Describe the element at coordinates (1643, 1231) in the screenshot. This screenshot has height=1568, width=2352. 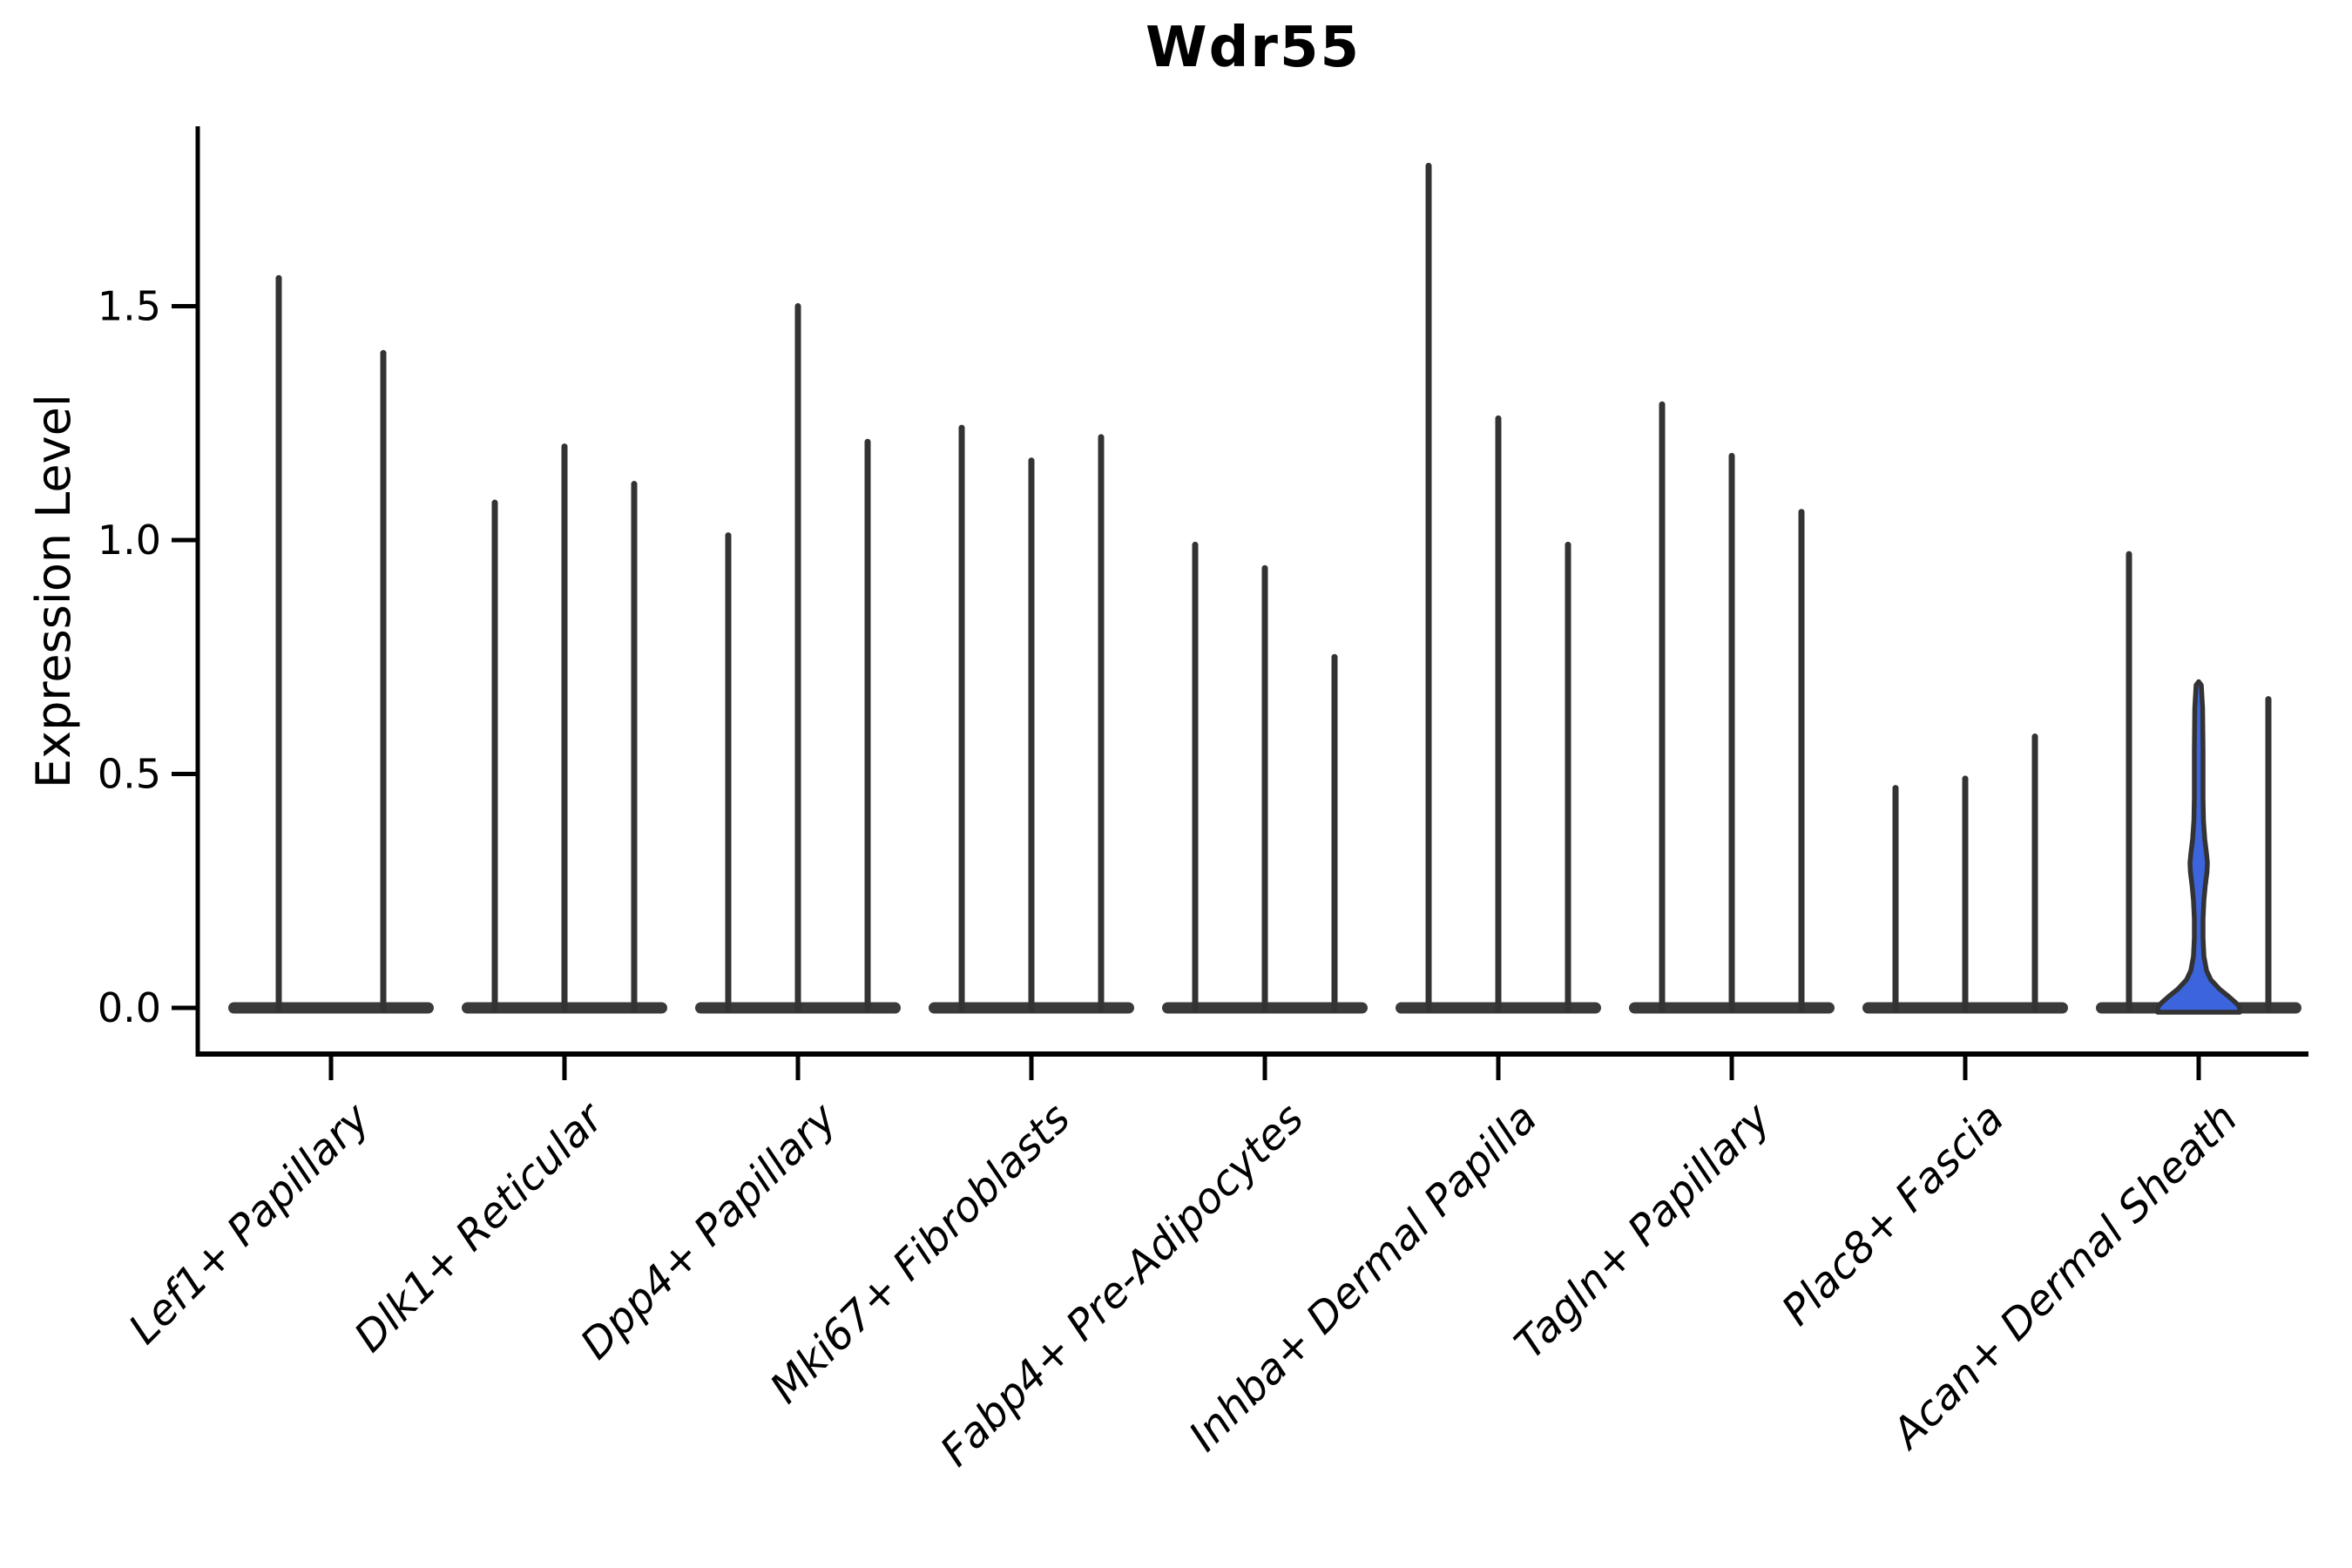
I see `x-category-label: Tagln+ Papillary` at that location.